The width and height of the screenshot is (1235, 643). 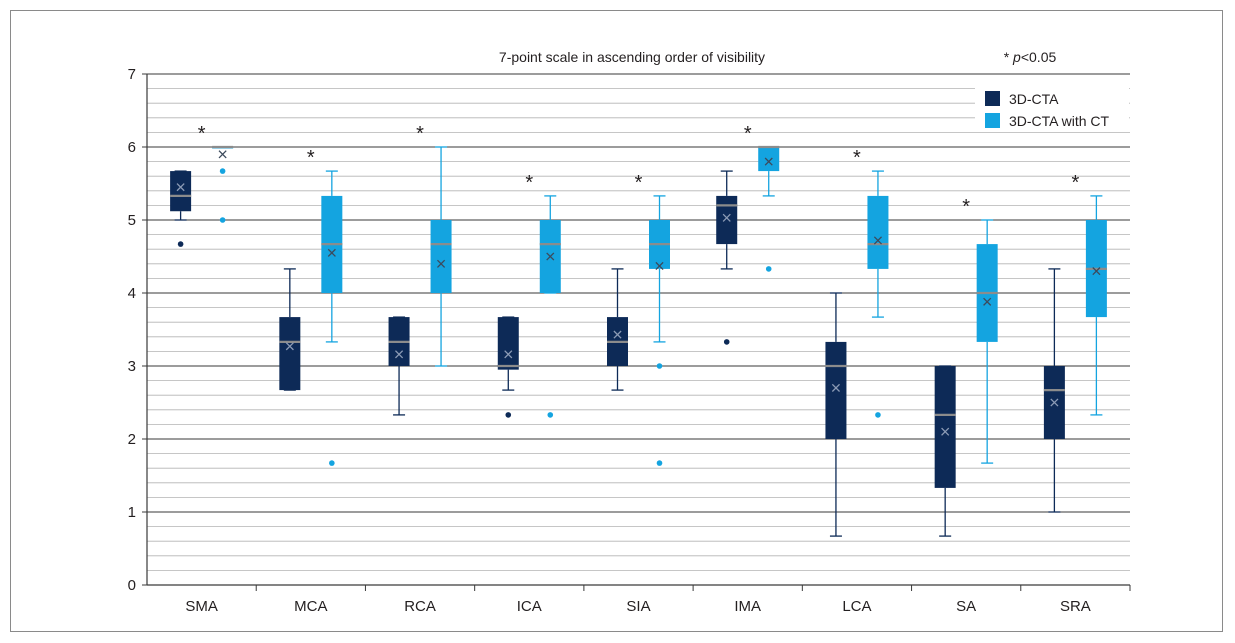 I want to click on category-group-sia: SIA *, so click(x=650, y=393).